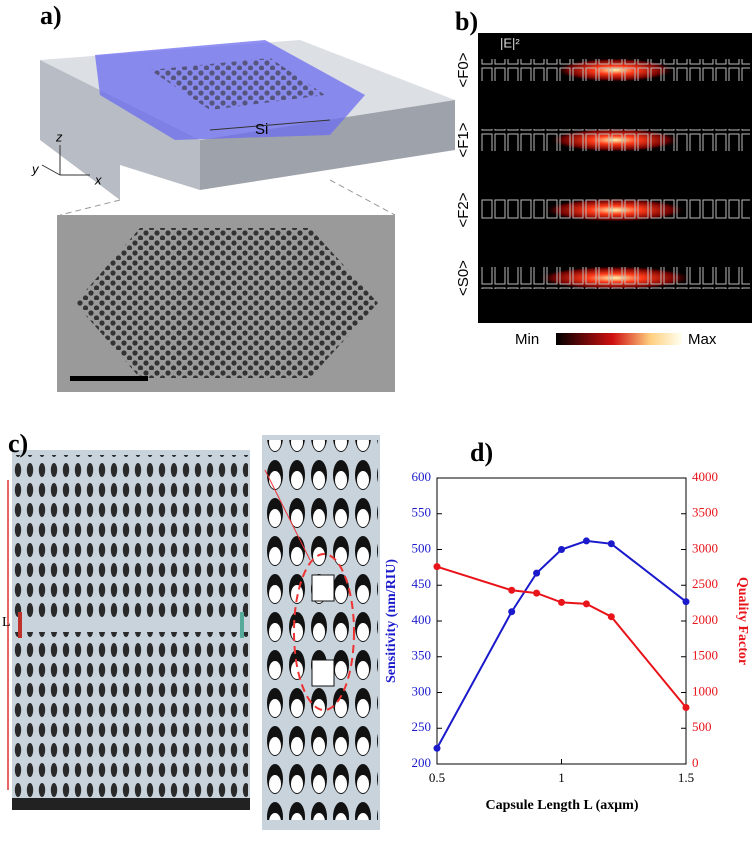  What do you see at coordinates (510, 42) in the screenshot?
I see `field-label: |E|²` at bounding box center [510, 42].